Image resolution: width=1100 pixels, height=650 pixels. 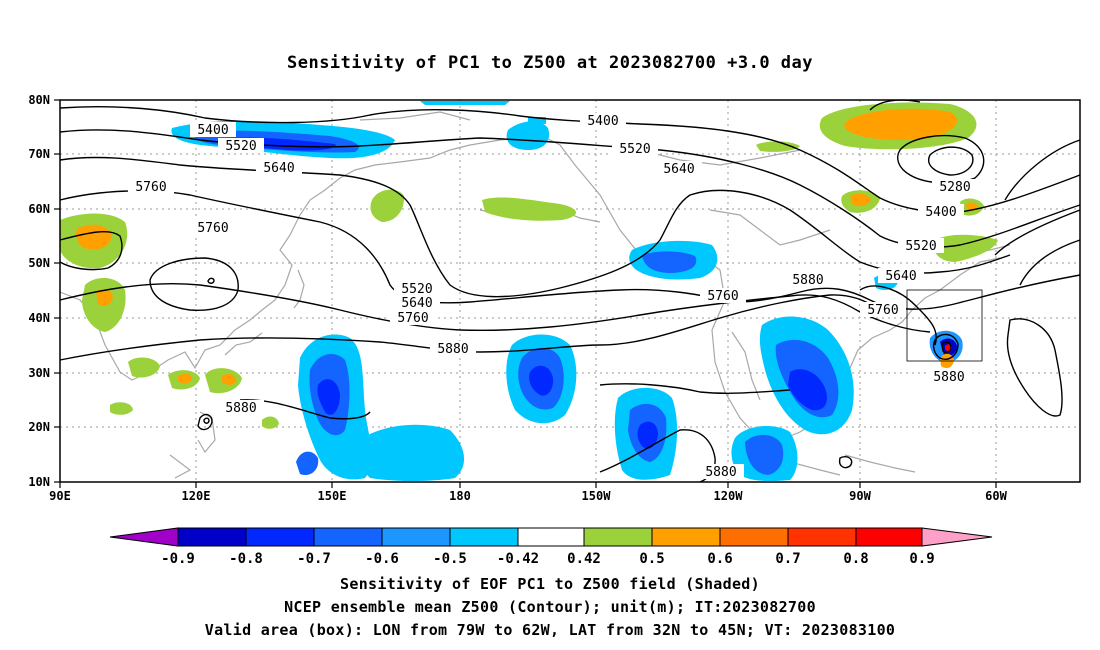 What do you see at coordinates (240, 408) in the screenshot?
I see `contour-label-5880-west-pacific: 5880` at bounding box center [240, 408].